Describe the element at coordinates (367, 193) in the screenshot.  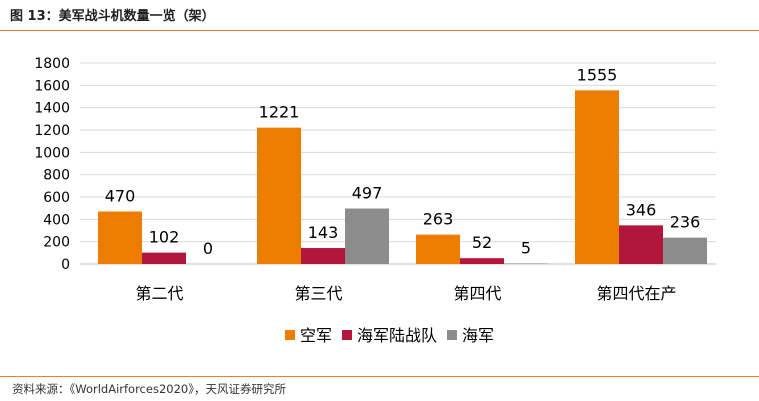
I see `data-label: 497` at that location.